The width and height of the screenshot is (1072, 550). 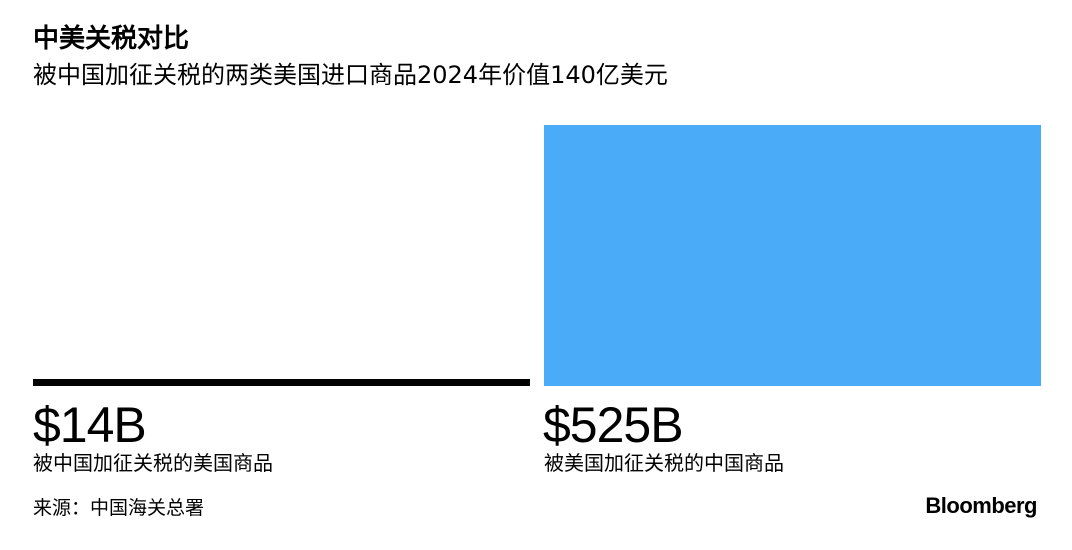 What do you see at coordinates (350, 75) in the screenshot?
I see `chart-subtitle: 被中国加征关税的两类美国进口商品2024年价值140亿美元` at bounding box center [350, 75].